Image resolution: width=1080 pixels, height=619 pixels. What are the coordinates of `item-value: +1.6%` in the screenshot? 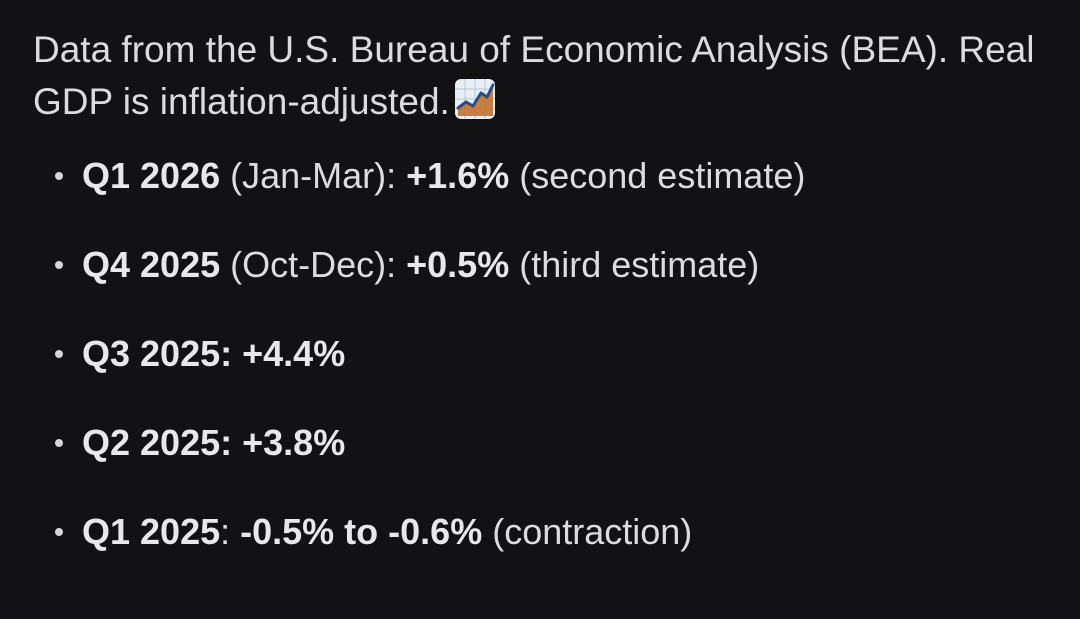 It's located at (458, 175).